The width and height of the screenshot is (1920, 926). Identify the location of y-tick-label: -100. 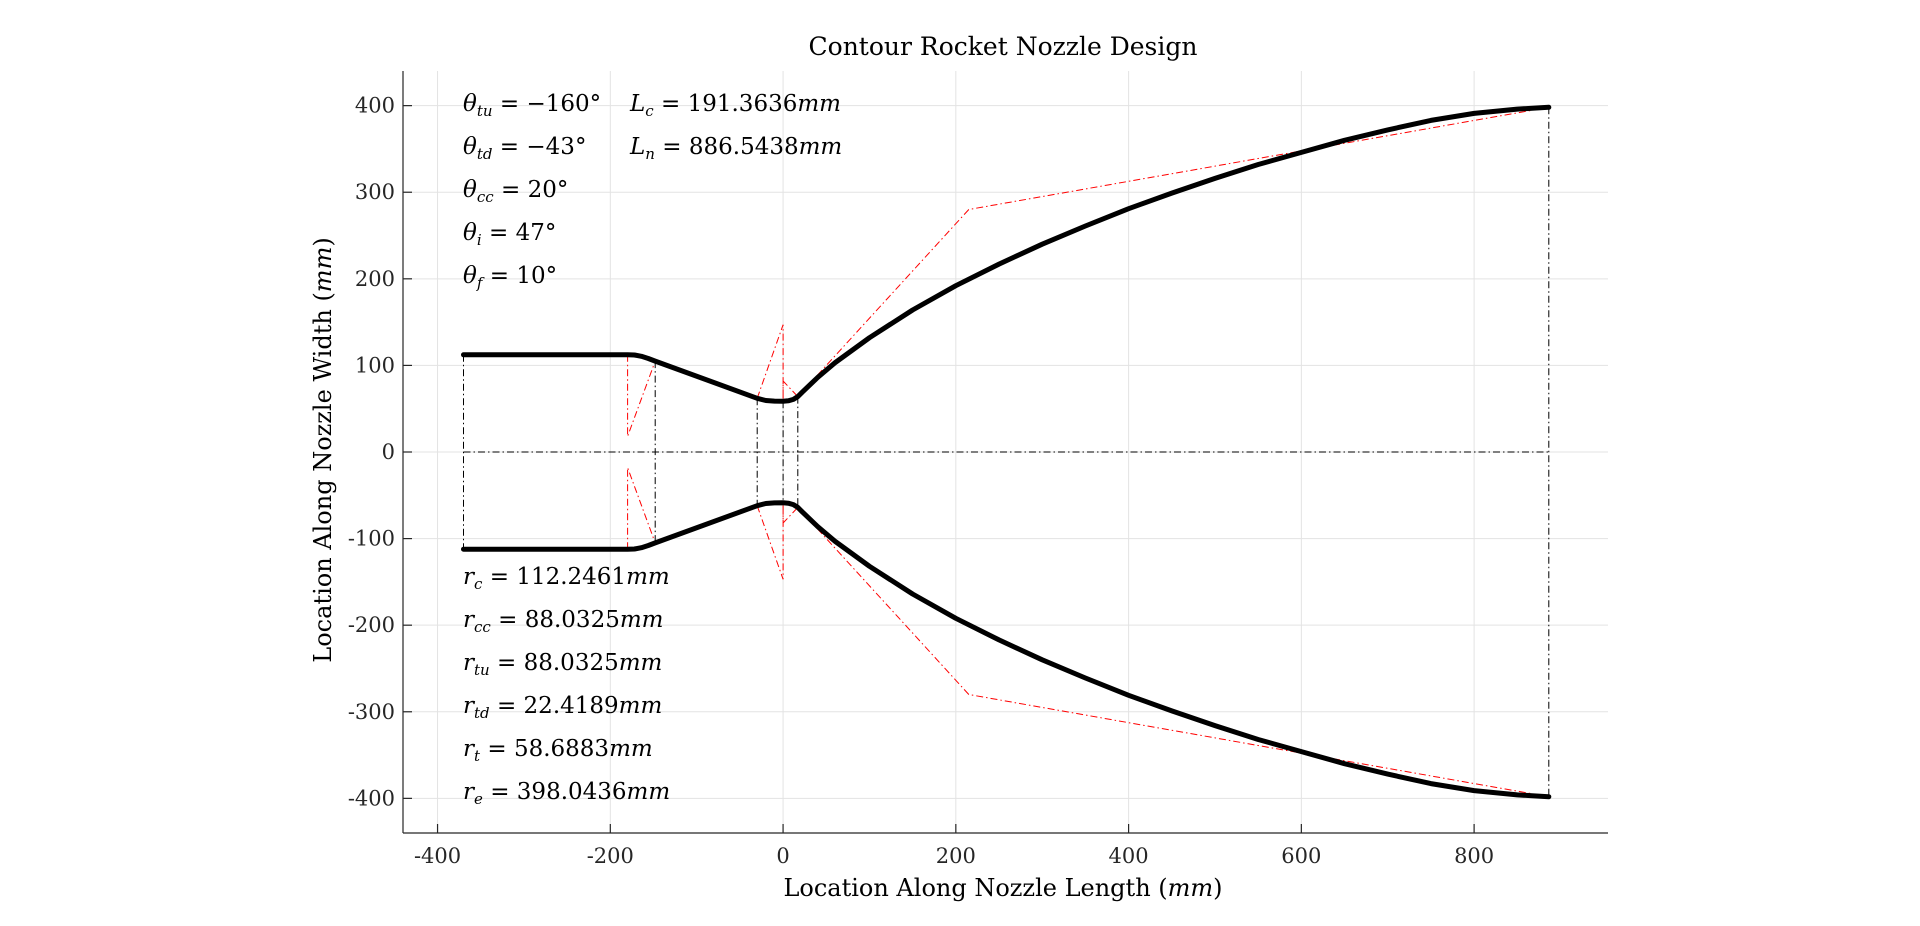
(371, 539).